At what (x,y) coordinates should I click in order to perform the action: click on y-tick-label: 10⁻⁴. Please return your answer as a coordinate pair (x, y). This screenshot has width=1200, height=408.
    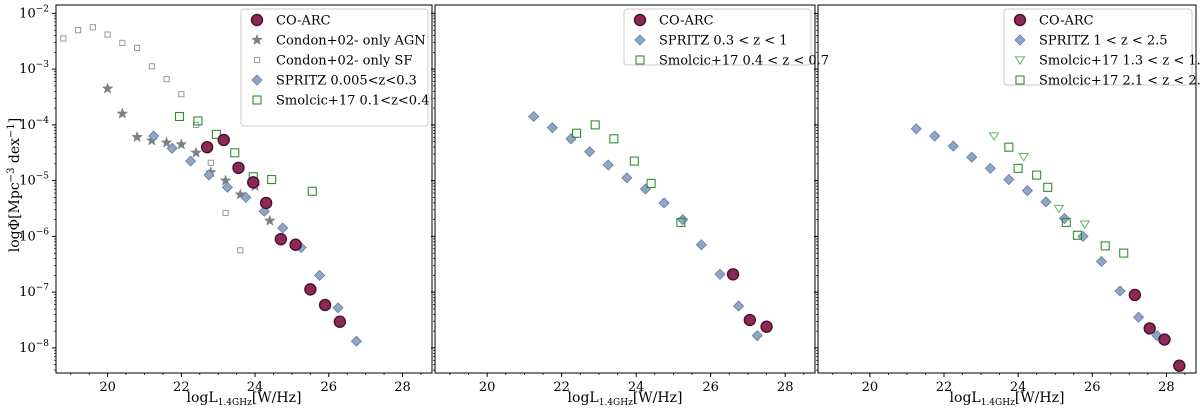
    Looking at the image, I should click on (34, 124).